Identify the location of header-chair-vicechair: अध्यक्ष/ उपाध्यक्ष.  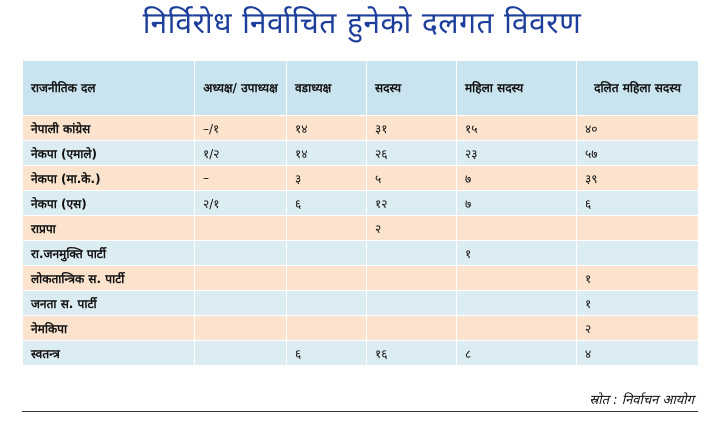
(240, 88).